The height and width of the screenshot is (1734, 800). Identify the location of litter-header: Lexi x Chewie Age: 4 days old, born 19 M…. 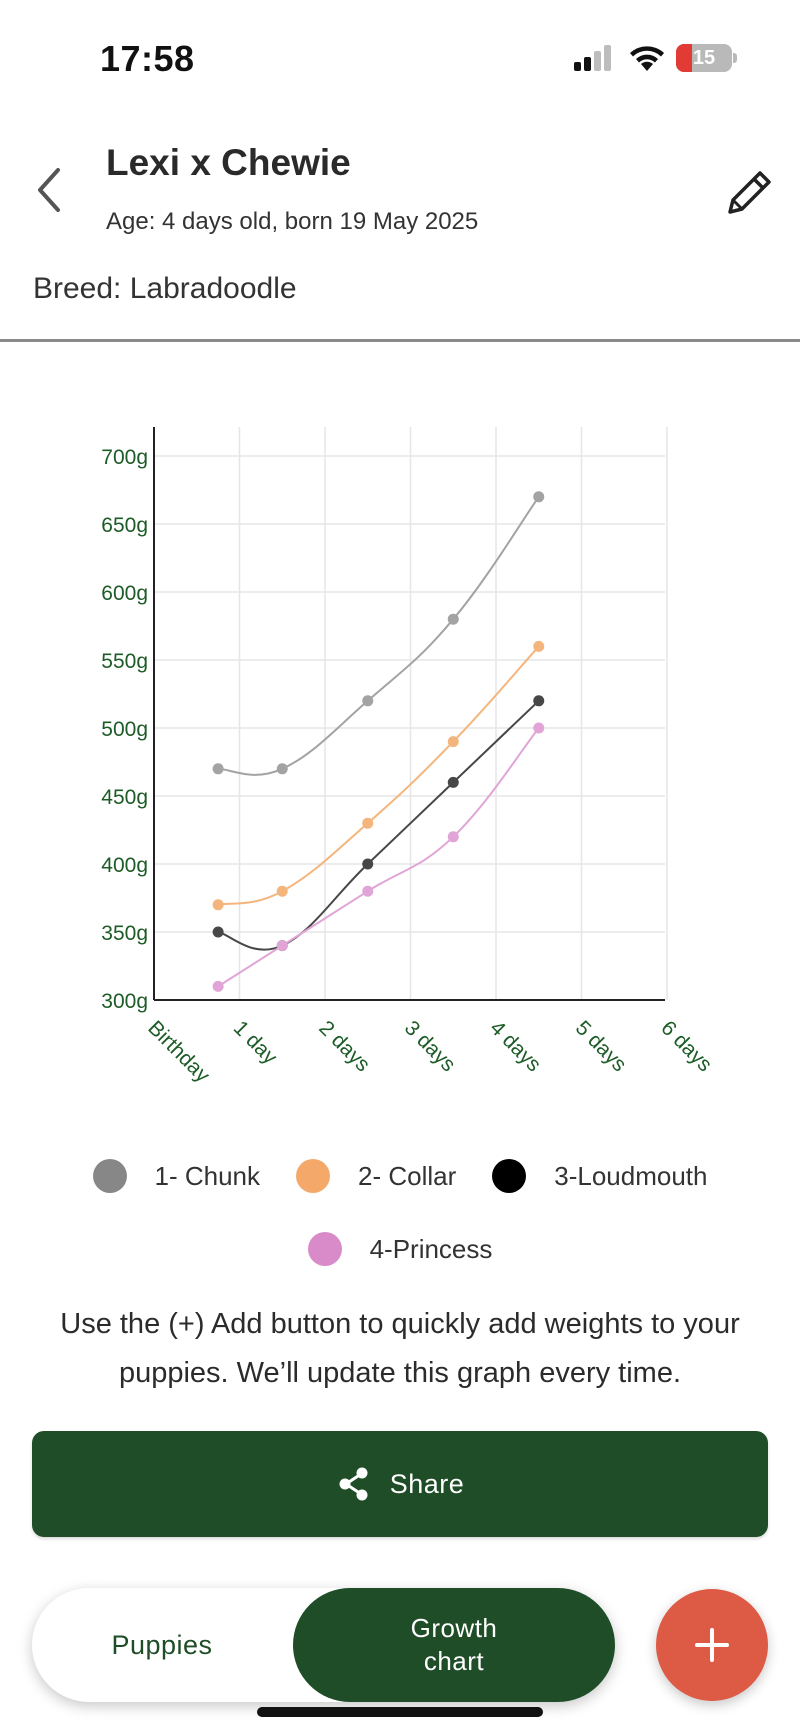
(400, 226).